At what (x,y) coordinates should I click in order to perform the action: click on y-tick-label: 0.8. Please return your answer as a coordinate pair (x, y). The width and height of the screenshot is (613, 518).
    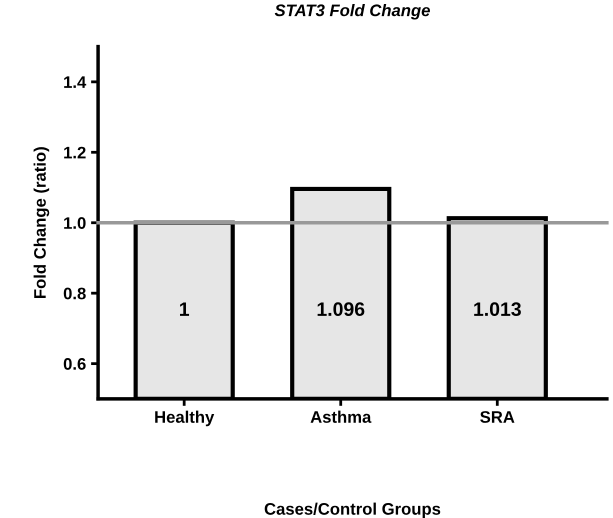
    Looking at the image, I should click on (75, 294).